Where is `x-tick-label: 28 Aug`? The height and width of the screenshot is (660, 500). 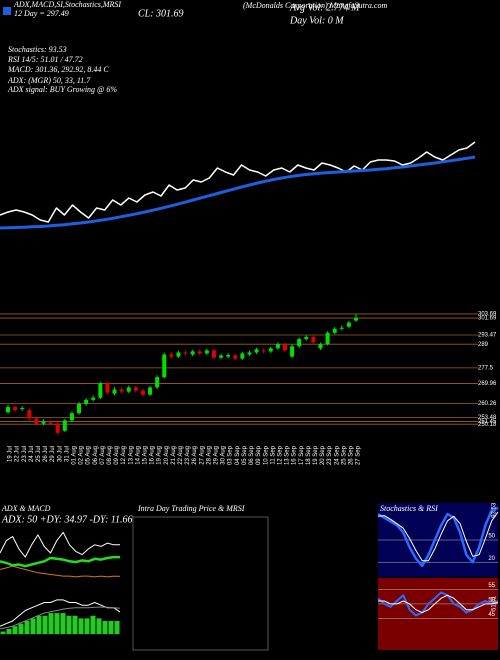 x-tick-label: 28 Aug is located at coordinates (209, 455).